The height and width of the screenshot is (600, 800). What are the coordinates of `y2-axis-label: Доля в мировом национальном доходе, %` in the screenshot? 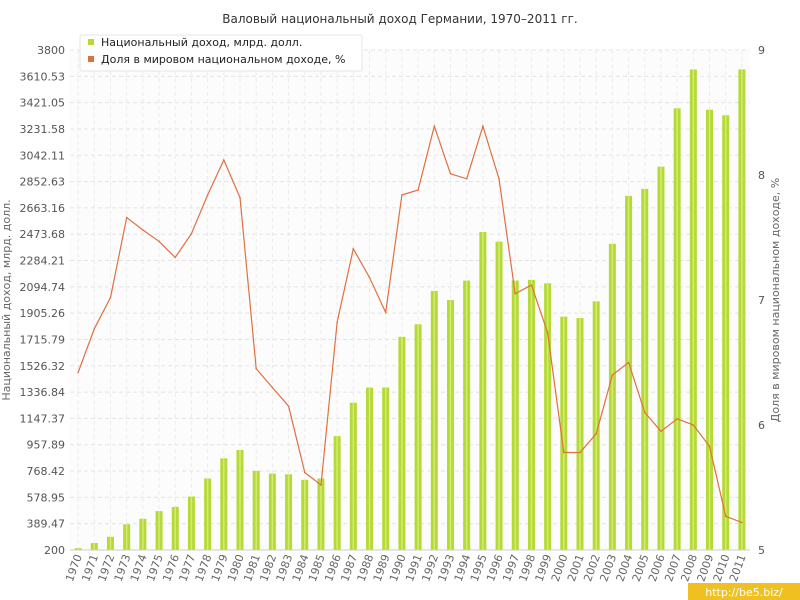 It's located at (775, 300).